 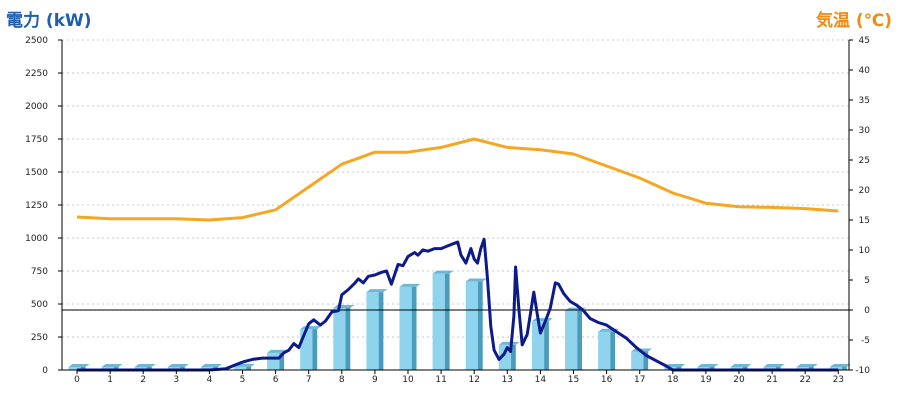 I want to click on left-tick-label: 2500, so click(x=36, y=41).